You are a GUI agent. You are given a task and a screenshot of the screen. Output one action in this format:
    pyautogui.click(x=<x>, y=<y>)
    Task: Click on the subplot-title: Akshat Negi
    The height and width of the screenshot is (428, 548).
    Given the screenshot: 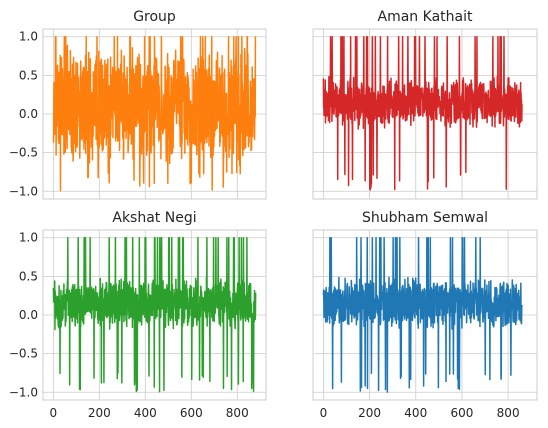 What is the action you would take?
    pyautogui.click(x=154, y=218)
    